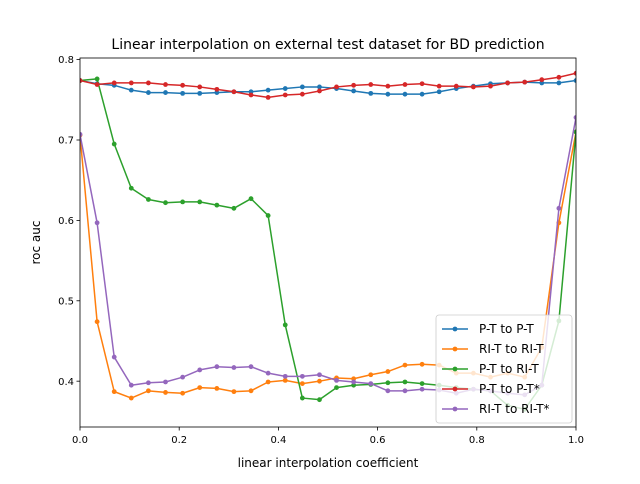 The image size is (640, 484). What do you see at coordinates (496, 409) in the screenshot?
I see `legend-item: RI-T to RI-T*` at bounding box center [496, 409].